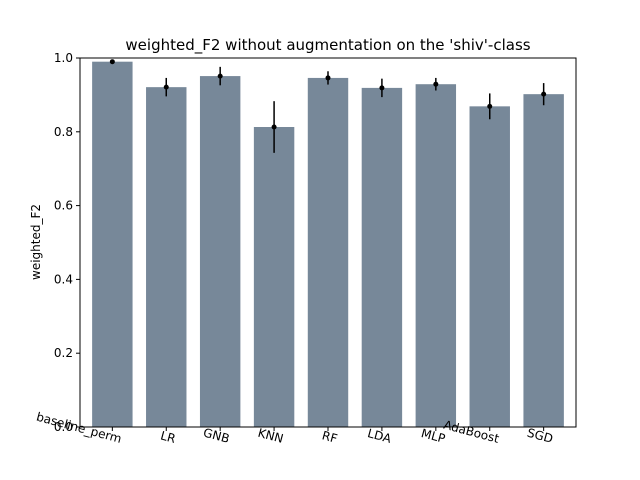 The image size is (640, 480). Describe the element at coordinates (63, 132) in the screenshot. I see `y-tick-label: 0.8` at that location.